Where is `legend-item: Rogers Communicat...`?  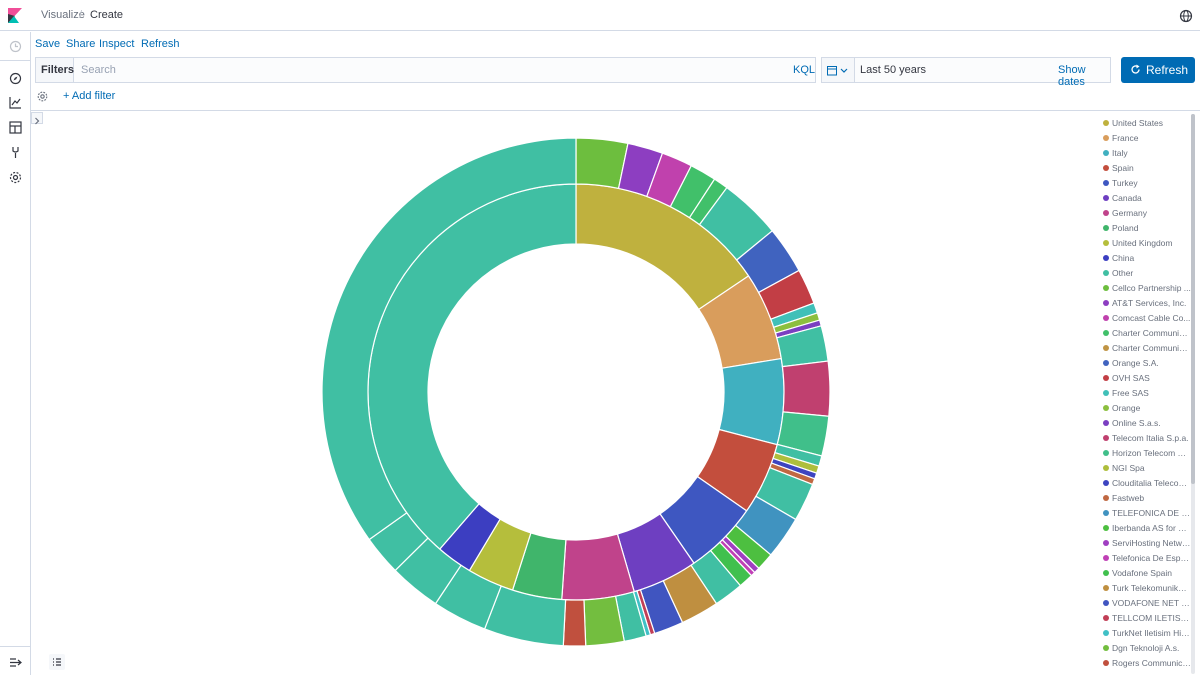
legend-item: Rogers Communicat... is located at coordinates (1147, 664).